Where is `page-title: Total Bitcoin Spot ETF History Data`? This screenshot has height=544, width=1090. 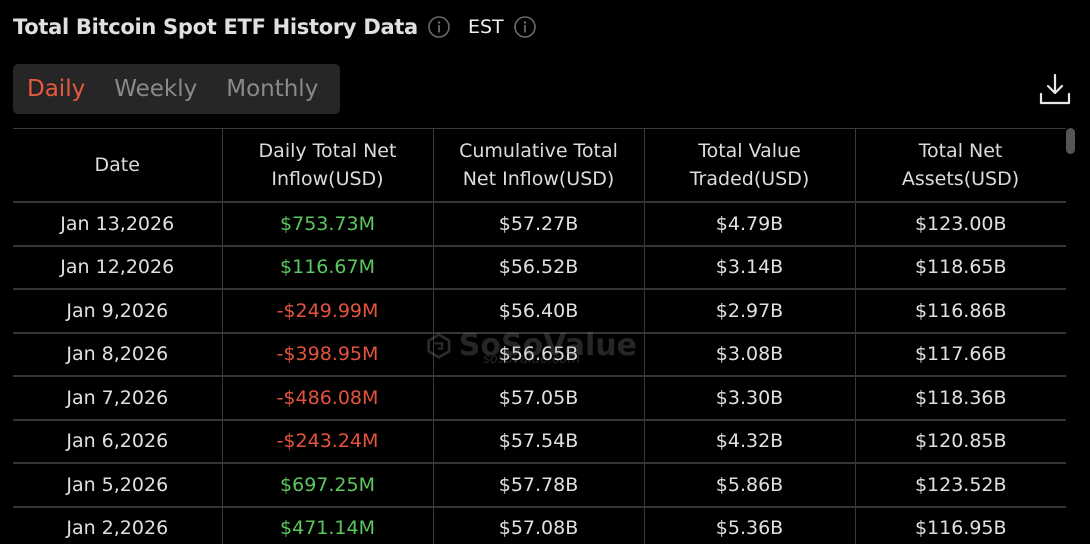
page-title: Total Bitcoin Spot ETF History Data is located at coordinates (215, 27).